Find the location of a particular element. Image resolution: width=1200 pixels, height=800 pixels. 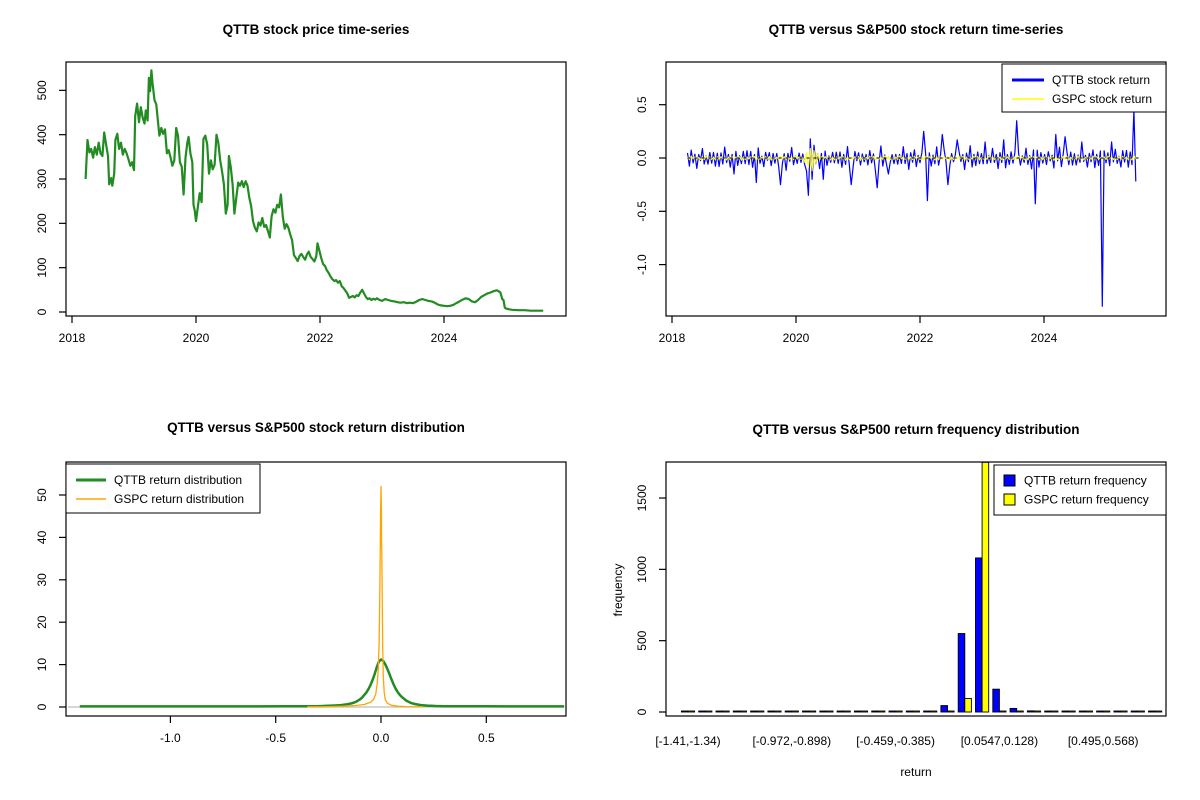

legend: QTTB stock return GSPC stock return is located at coordinates (1084, 88).